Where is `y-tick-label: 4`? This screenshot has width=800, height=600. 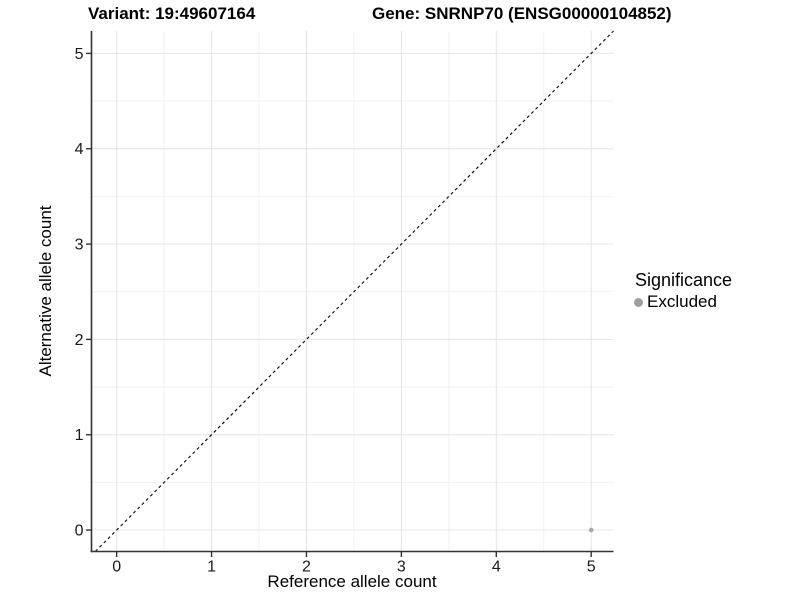
y-tick-label: 4 is located at coordinates (79, 149).